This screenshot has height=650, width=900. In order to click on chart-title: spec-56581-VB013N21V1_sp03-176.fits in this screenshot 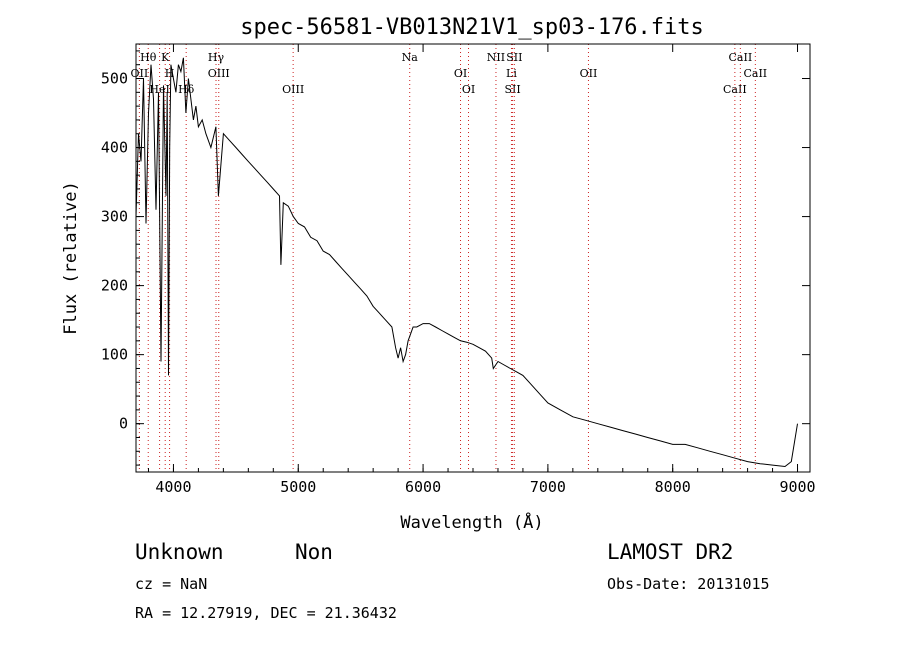, I will do `click(472, 27)`.